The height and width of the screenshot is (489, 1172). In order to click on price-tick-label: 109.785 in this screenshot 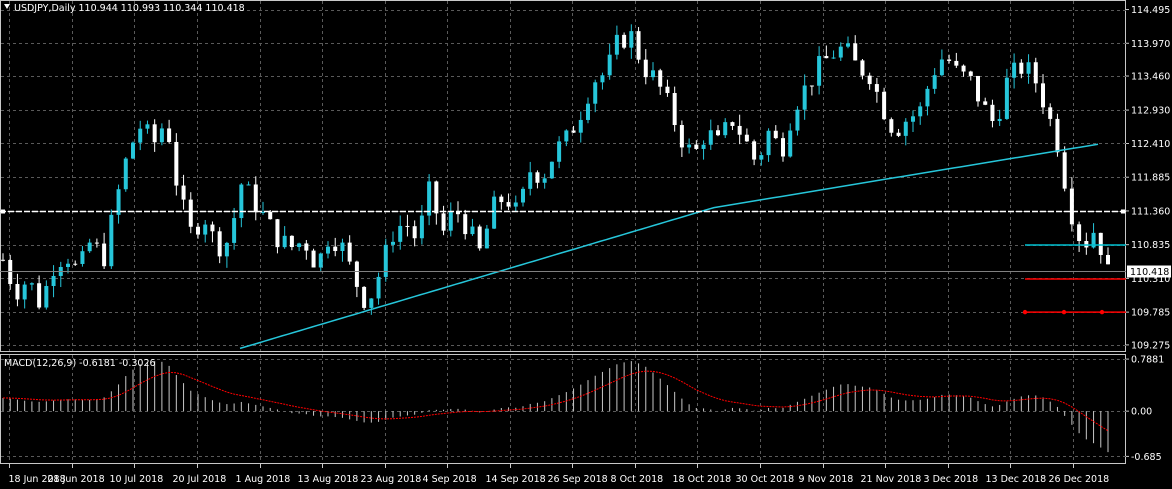, I will do `click(1150, 313)`.